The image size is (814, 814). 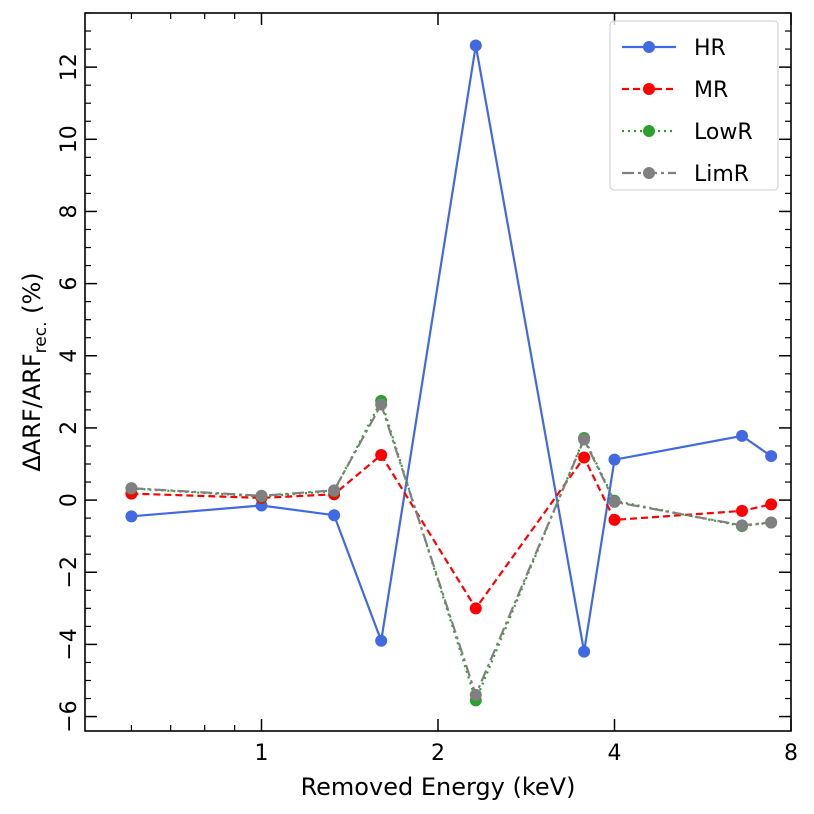 I want to click on x-tick-labels: 1 2 4 8, so click(x=527, y=753).